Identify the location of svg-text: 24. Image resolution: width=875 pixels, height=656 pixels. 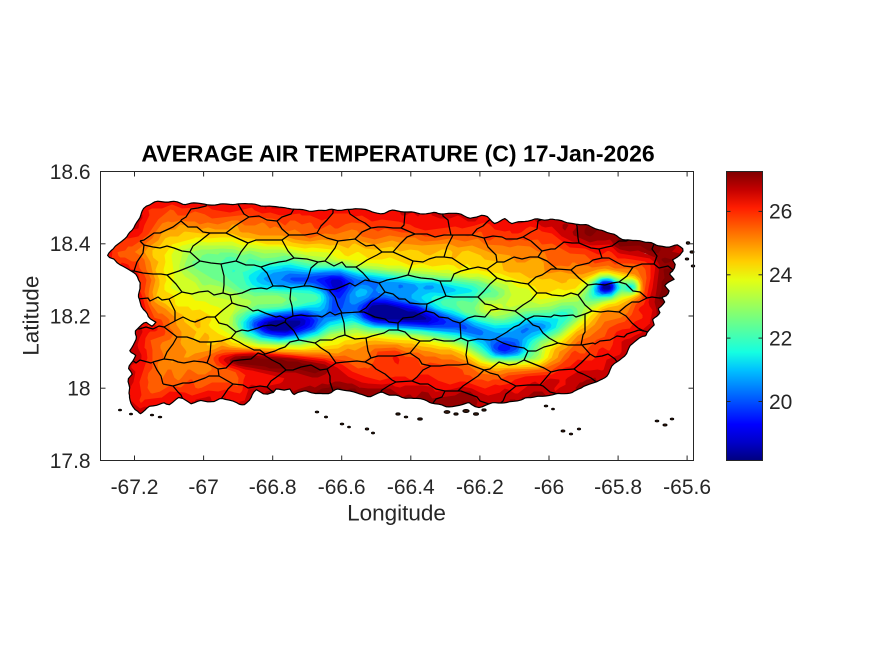
(781, 275).